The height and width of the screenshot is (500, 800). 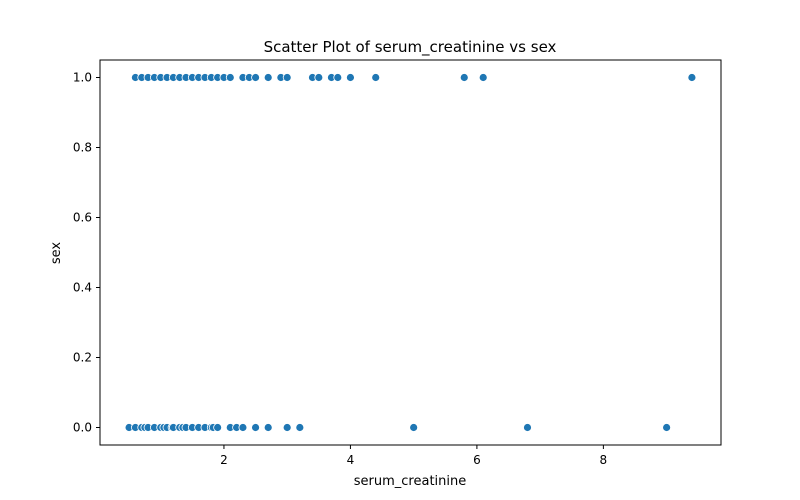 What do you see at coordinates (410, 47) in the screenshot?
I see `chart-title: Scatter Plot of serum_creatinine vs sex` at bounding box center [410, 47].